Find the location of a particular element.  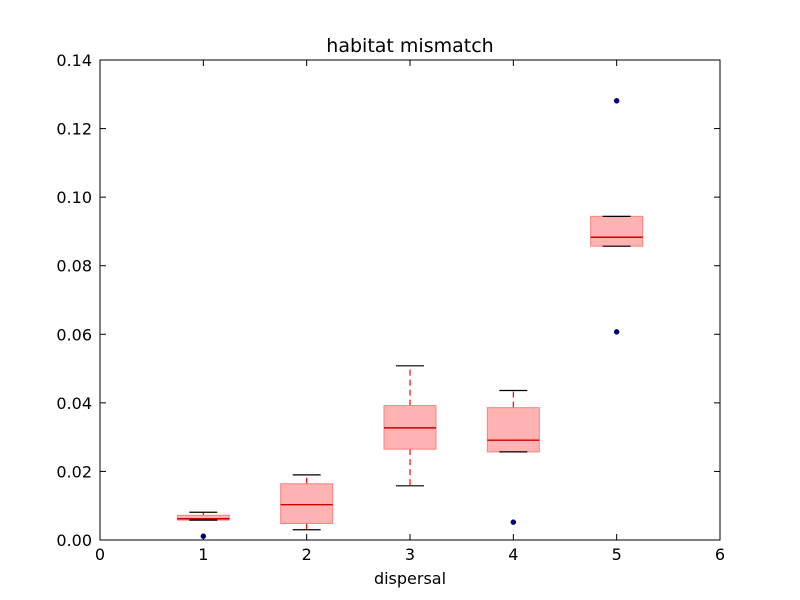

x-axis-label: dispersal is located at coordinates (410, 578).